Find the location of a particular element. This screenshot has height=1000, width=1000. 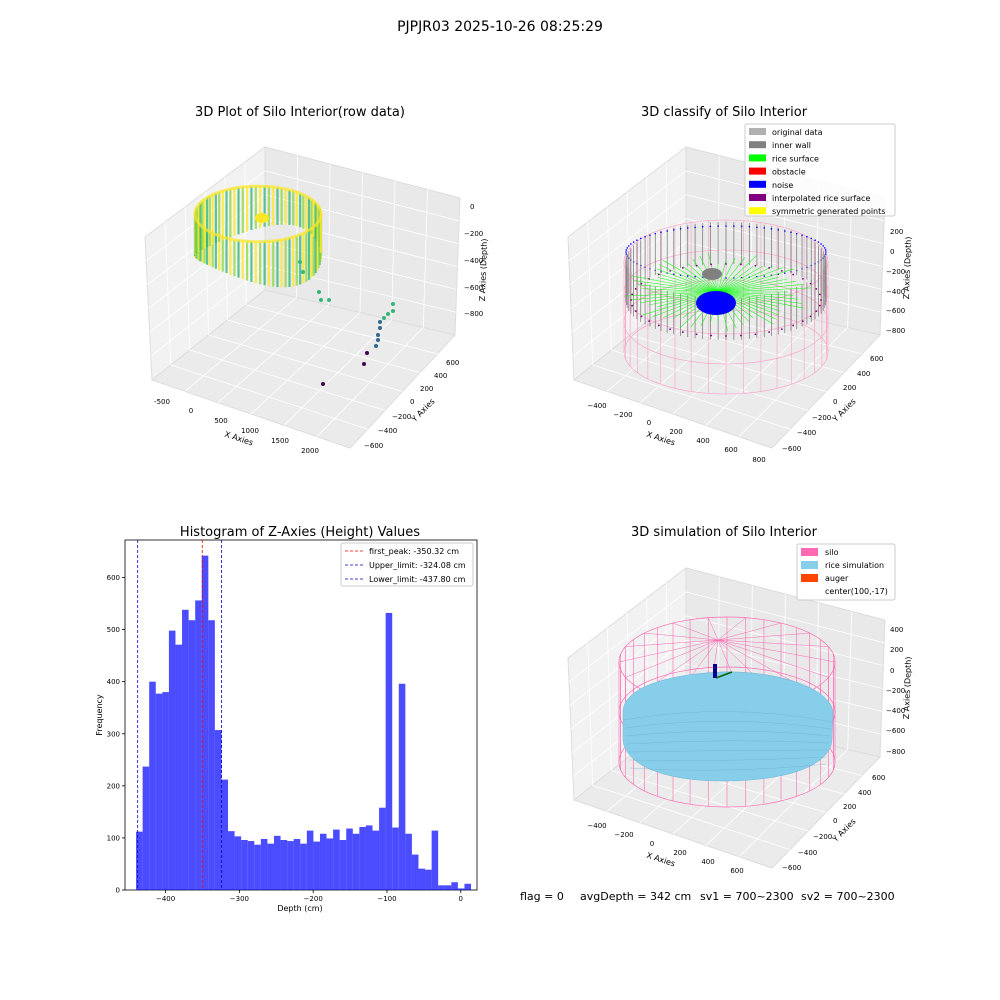

sim-z-tick: 0 is located at coordinates (892, 671).